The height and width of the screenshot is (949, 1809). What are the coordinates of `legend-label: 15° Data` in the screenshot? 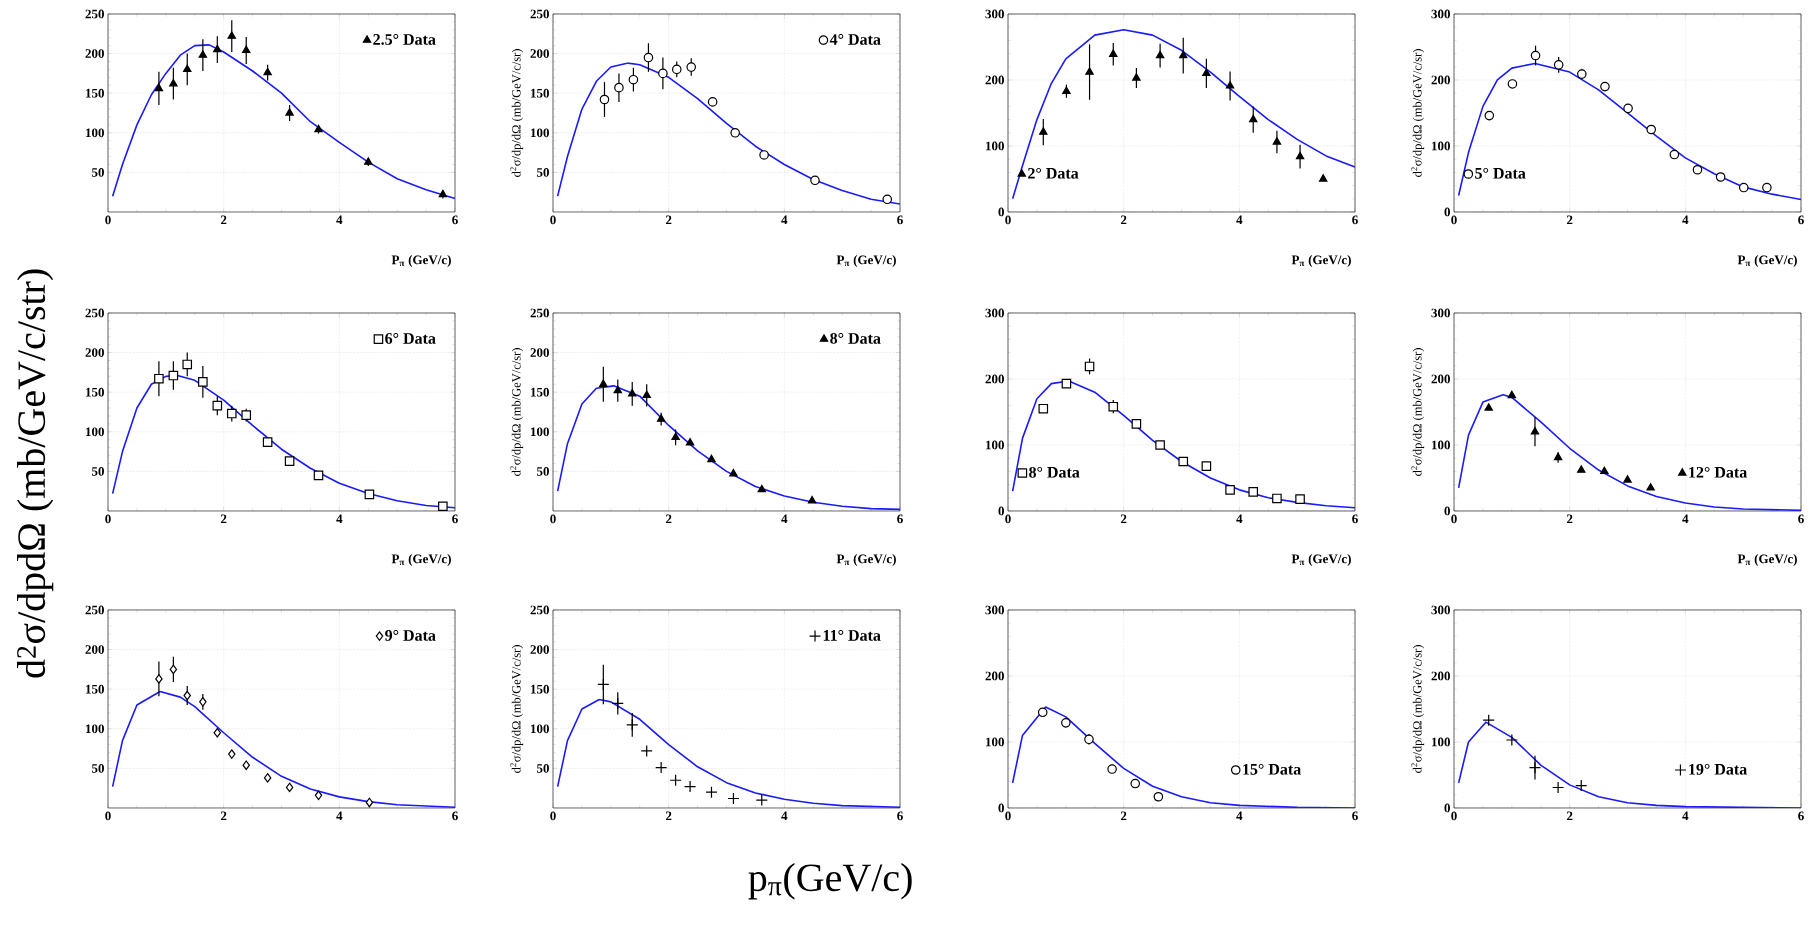 It's located at (1272, 769).